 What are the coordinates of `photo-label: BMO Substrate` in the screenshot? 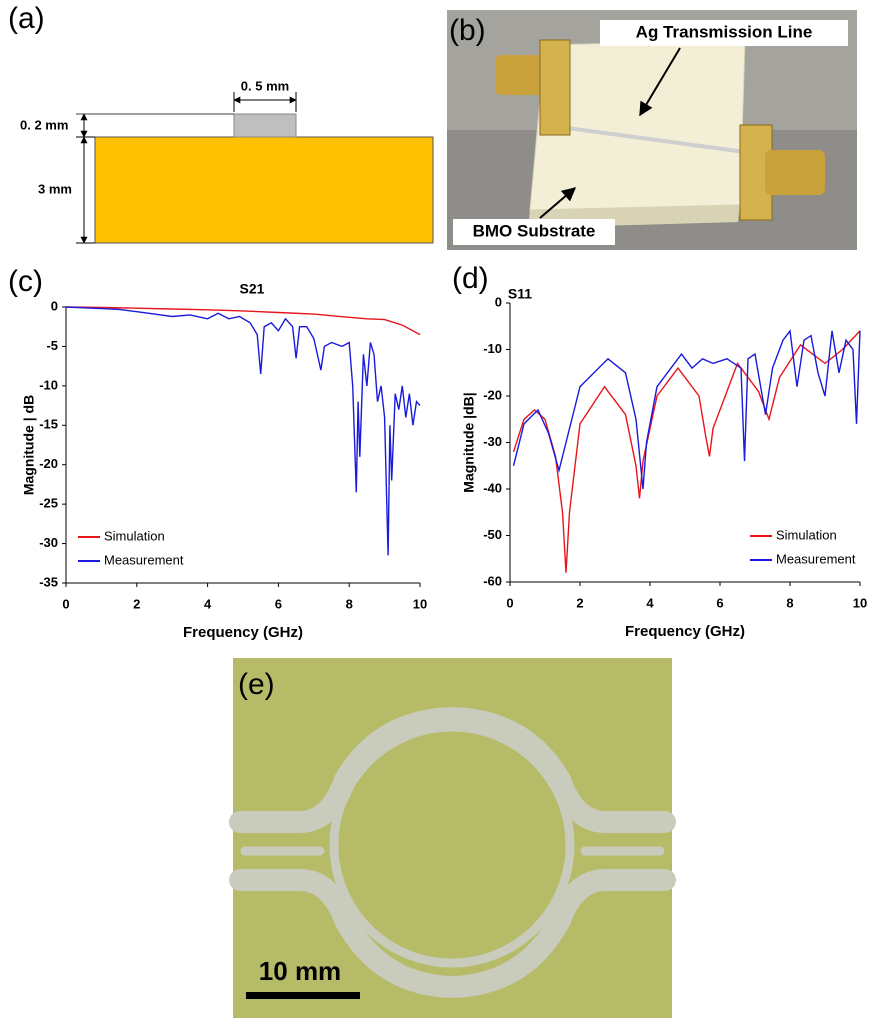 It's located at (534, 230).